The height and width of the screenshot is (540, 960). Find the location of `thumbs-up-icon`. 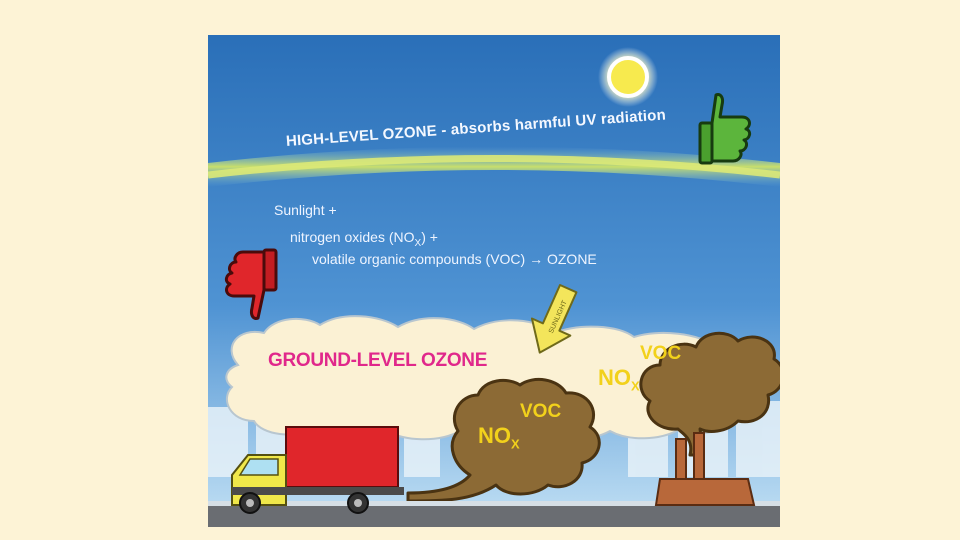

thumbs-up-icon is located at coordinates (725, 129).